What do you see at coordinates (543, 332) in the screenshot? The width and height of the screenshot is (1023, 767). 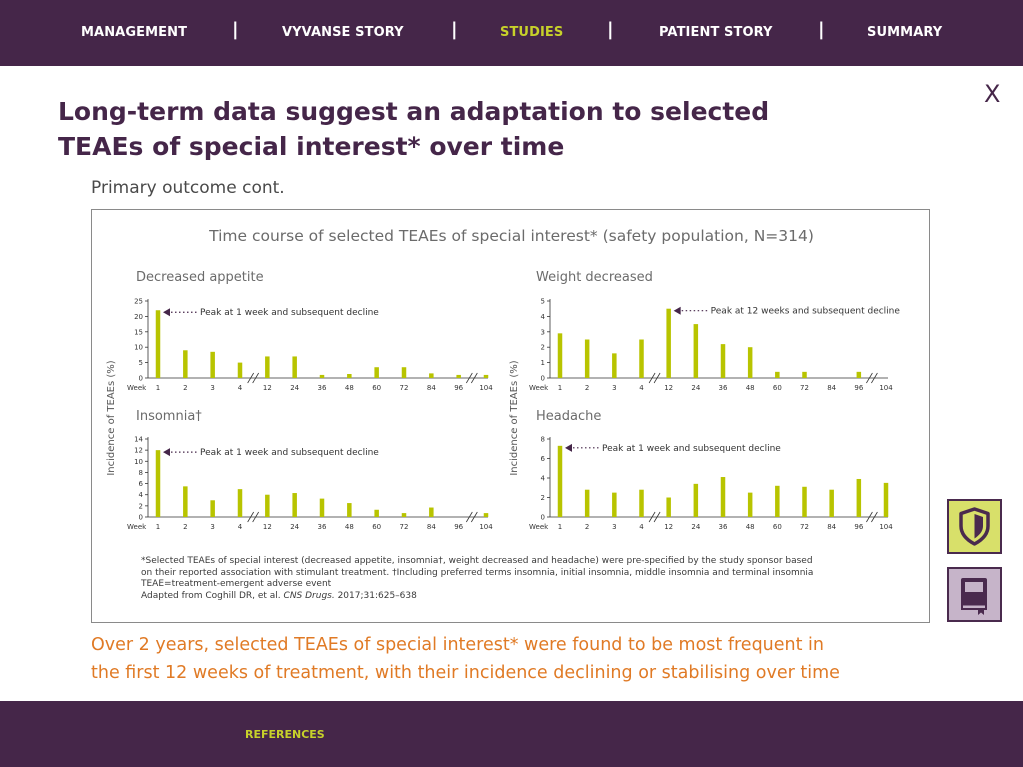 I see `y-tick-label: 3` at bounding box center [543, 332].